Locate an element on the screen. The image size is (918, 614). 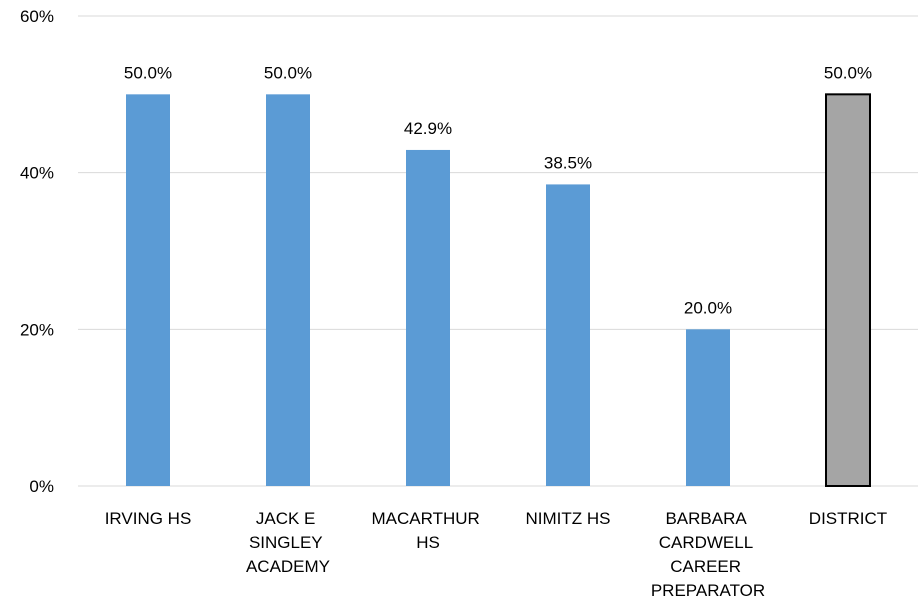
x-tick-label: NIMITZ HS is located at coordinates (568, 518).